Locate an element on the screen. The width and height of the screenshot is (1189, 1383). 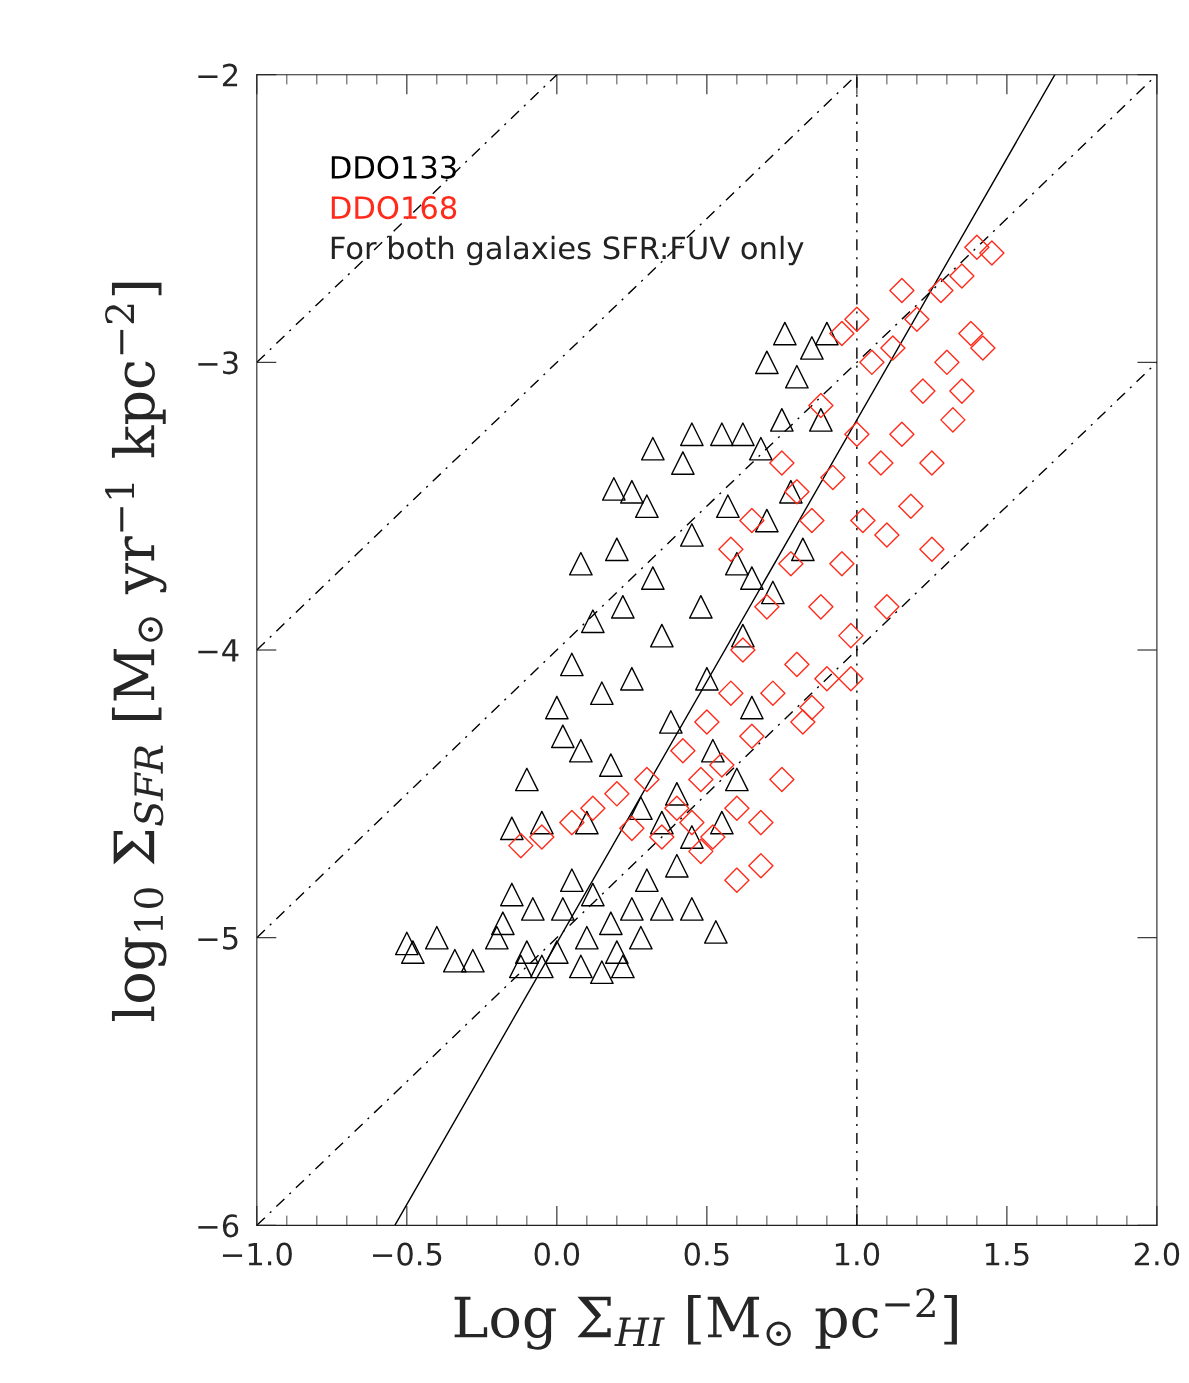
x-tick-label: 1.5 is located at coordinates (1007, 1254).